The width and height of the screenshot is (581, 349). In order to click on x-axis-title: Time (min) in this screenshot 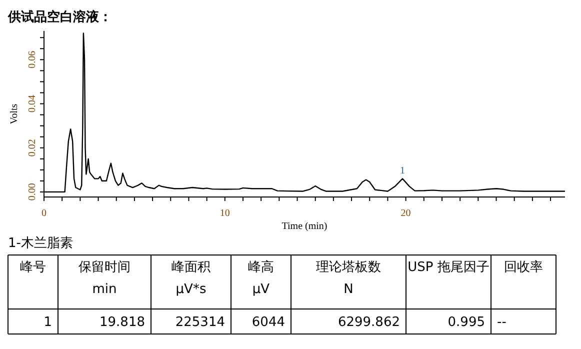, I will do `click(305, 226)`.